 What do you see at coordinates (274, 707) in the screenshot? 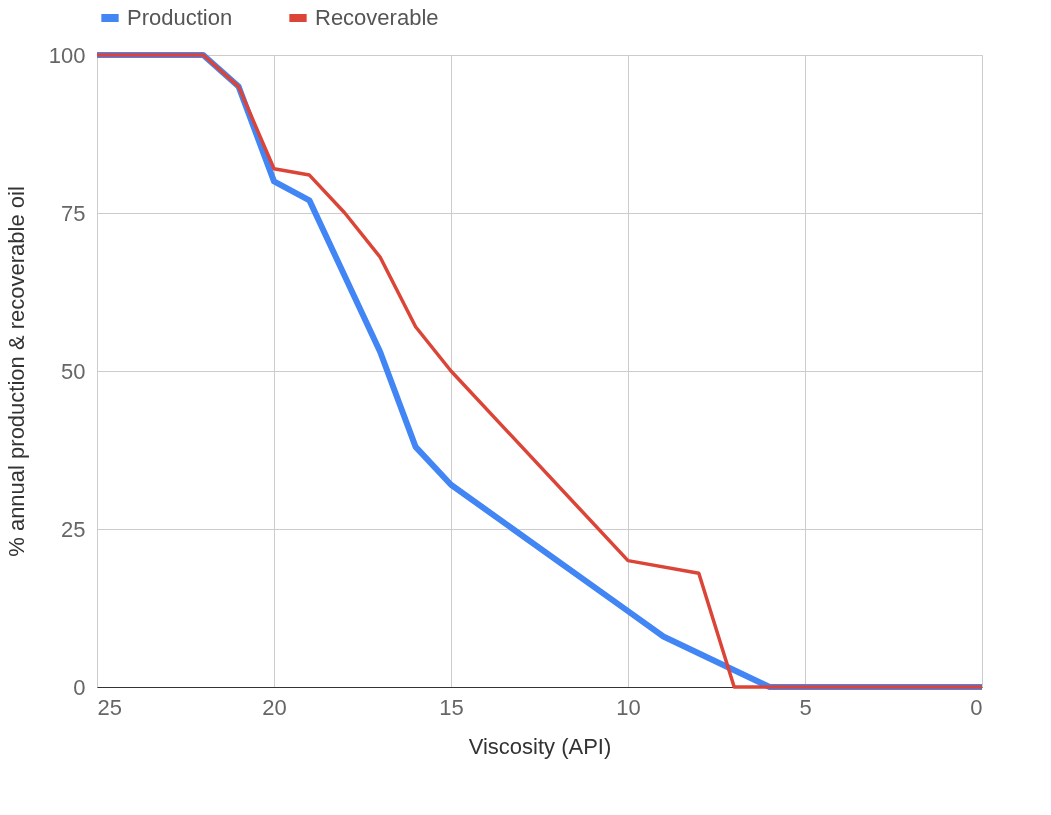
I see `x-tick-label: 20` at bounding box center [274, 707].